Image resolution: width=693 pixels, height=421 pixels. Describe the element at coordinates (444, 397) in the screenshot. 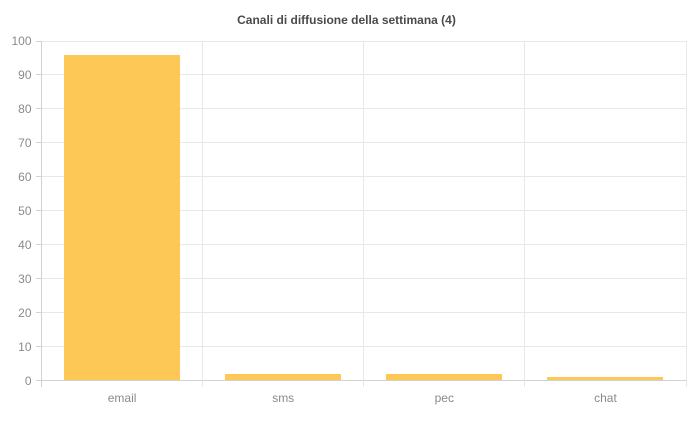

I see `x-tick-label-pec: pec` at that location.